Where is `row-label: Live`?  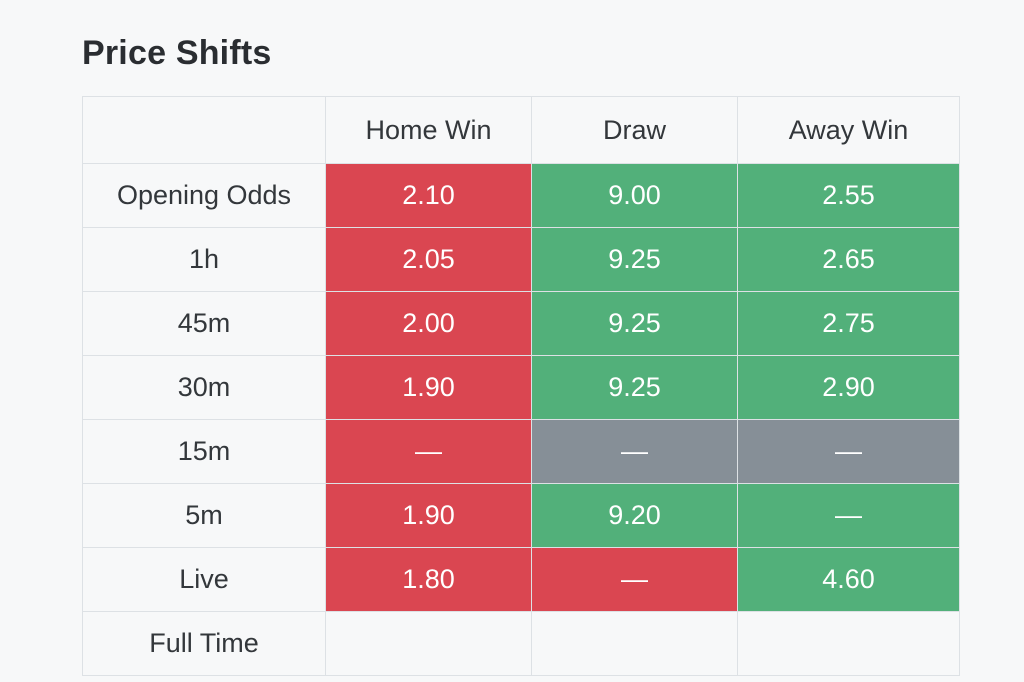
row-label: Live is located at coordinates (204, 579).